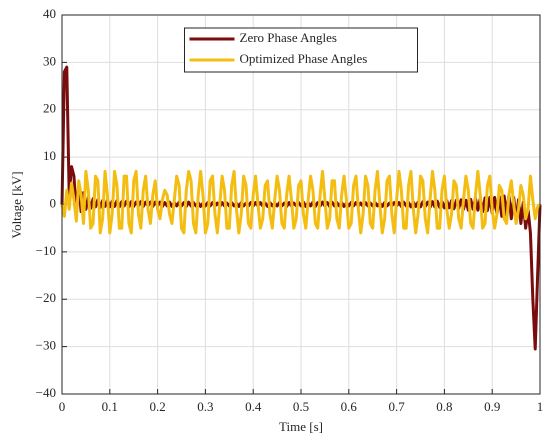 This screenshot has width=550, height=442. Describe the element at coordinates (46, 392) in the screenshot. I see `y-tick-label: −40` at that location.